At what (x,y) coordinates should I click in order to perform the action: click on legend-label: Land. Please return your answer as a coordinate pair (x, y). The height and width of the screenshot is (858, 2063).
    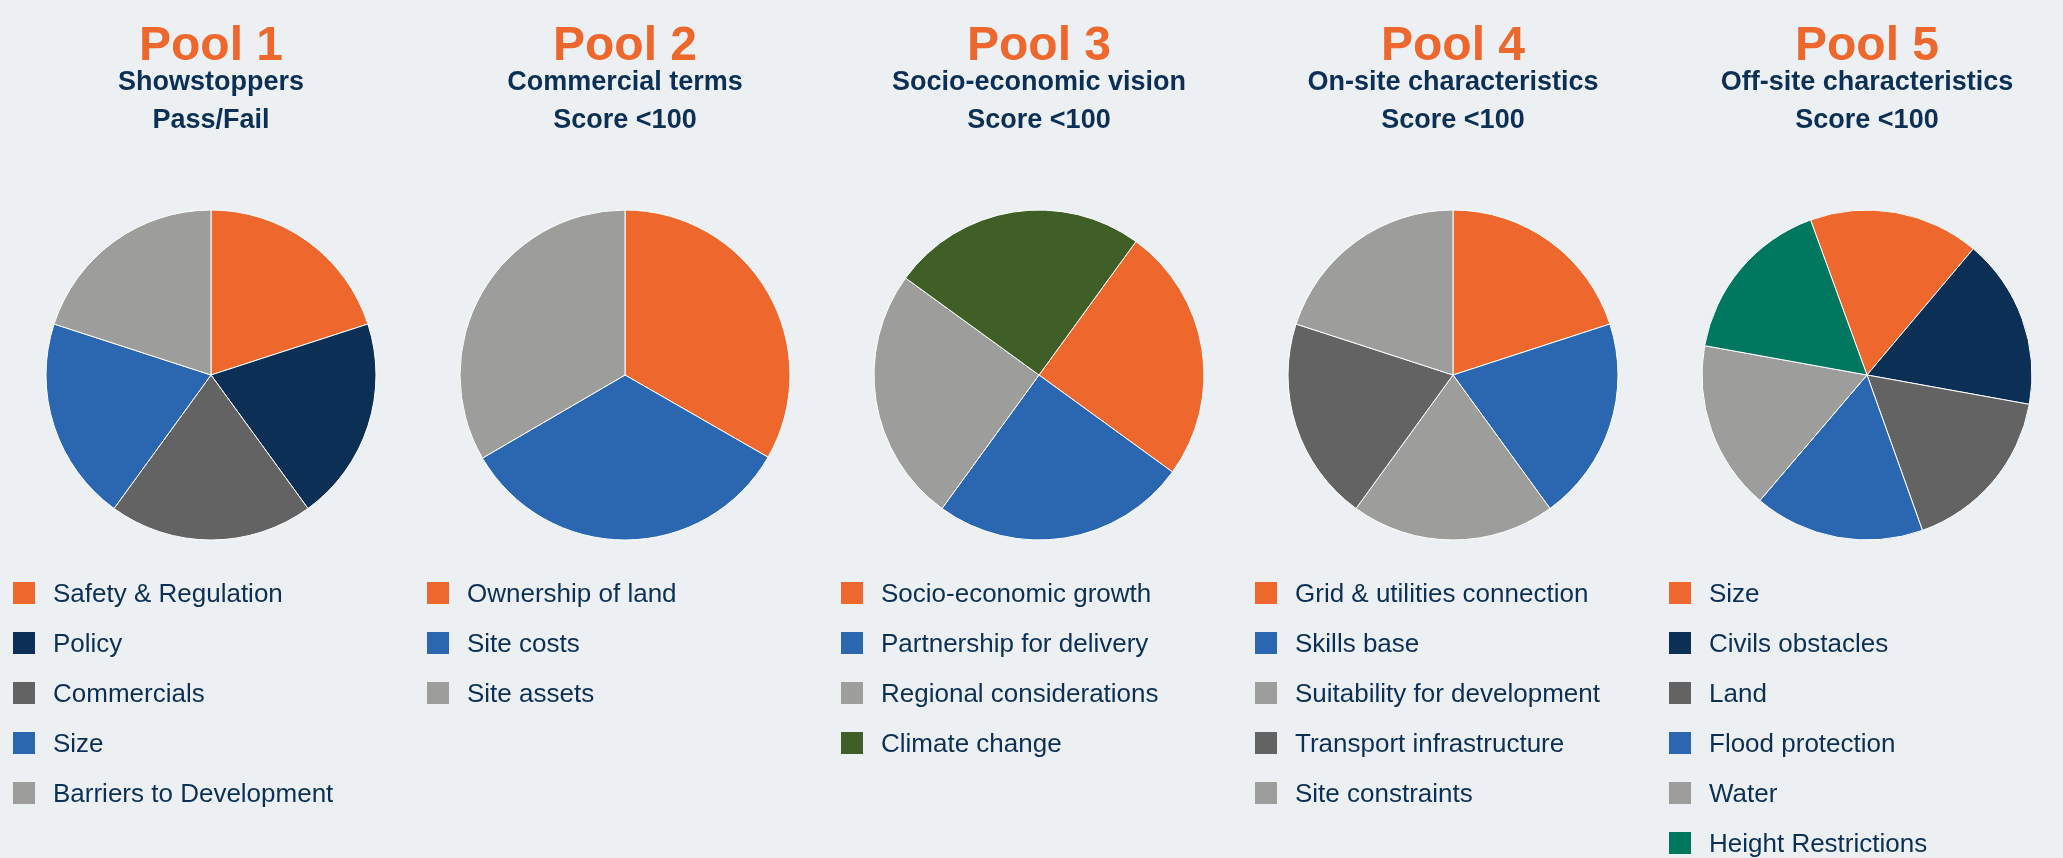
    Looking at the image, I should click on (1738, 693).